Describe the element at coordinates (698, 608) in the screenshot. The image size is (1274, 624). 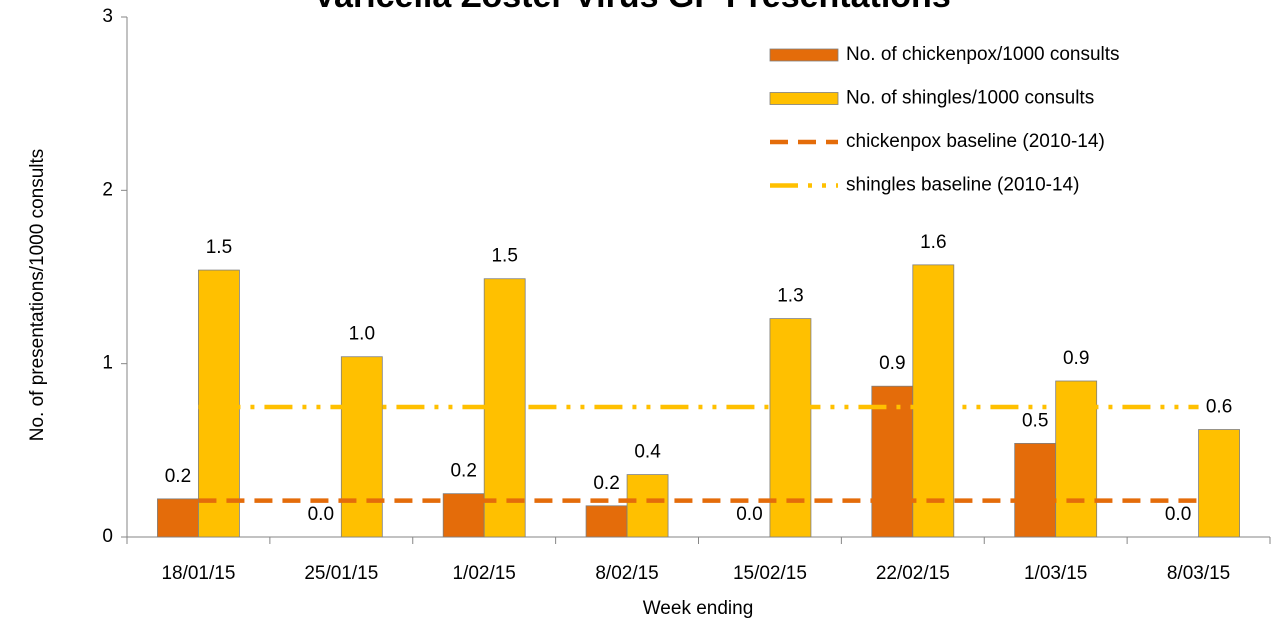
I see `x-axis-label: Week ending` at that location.